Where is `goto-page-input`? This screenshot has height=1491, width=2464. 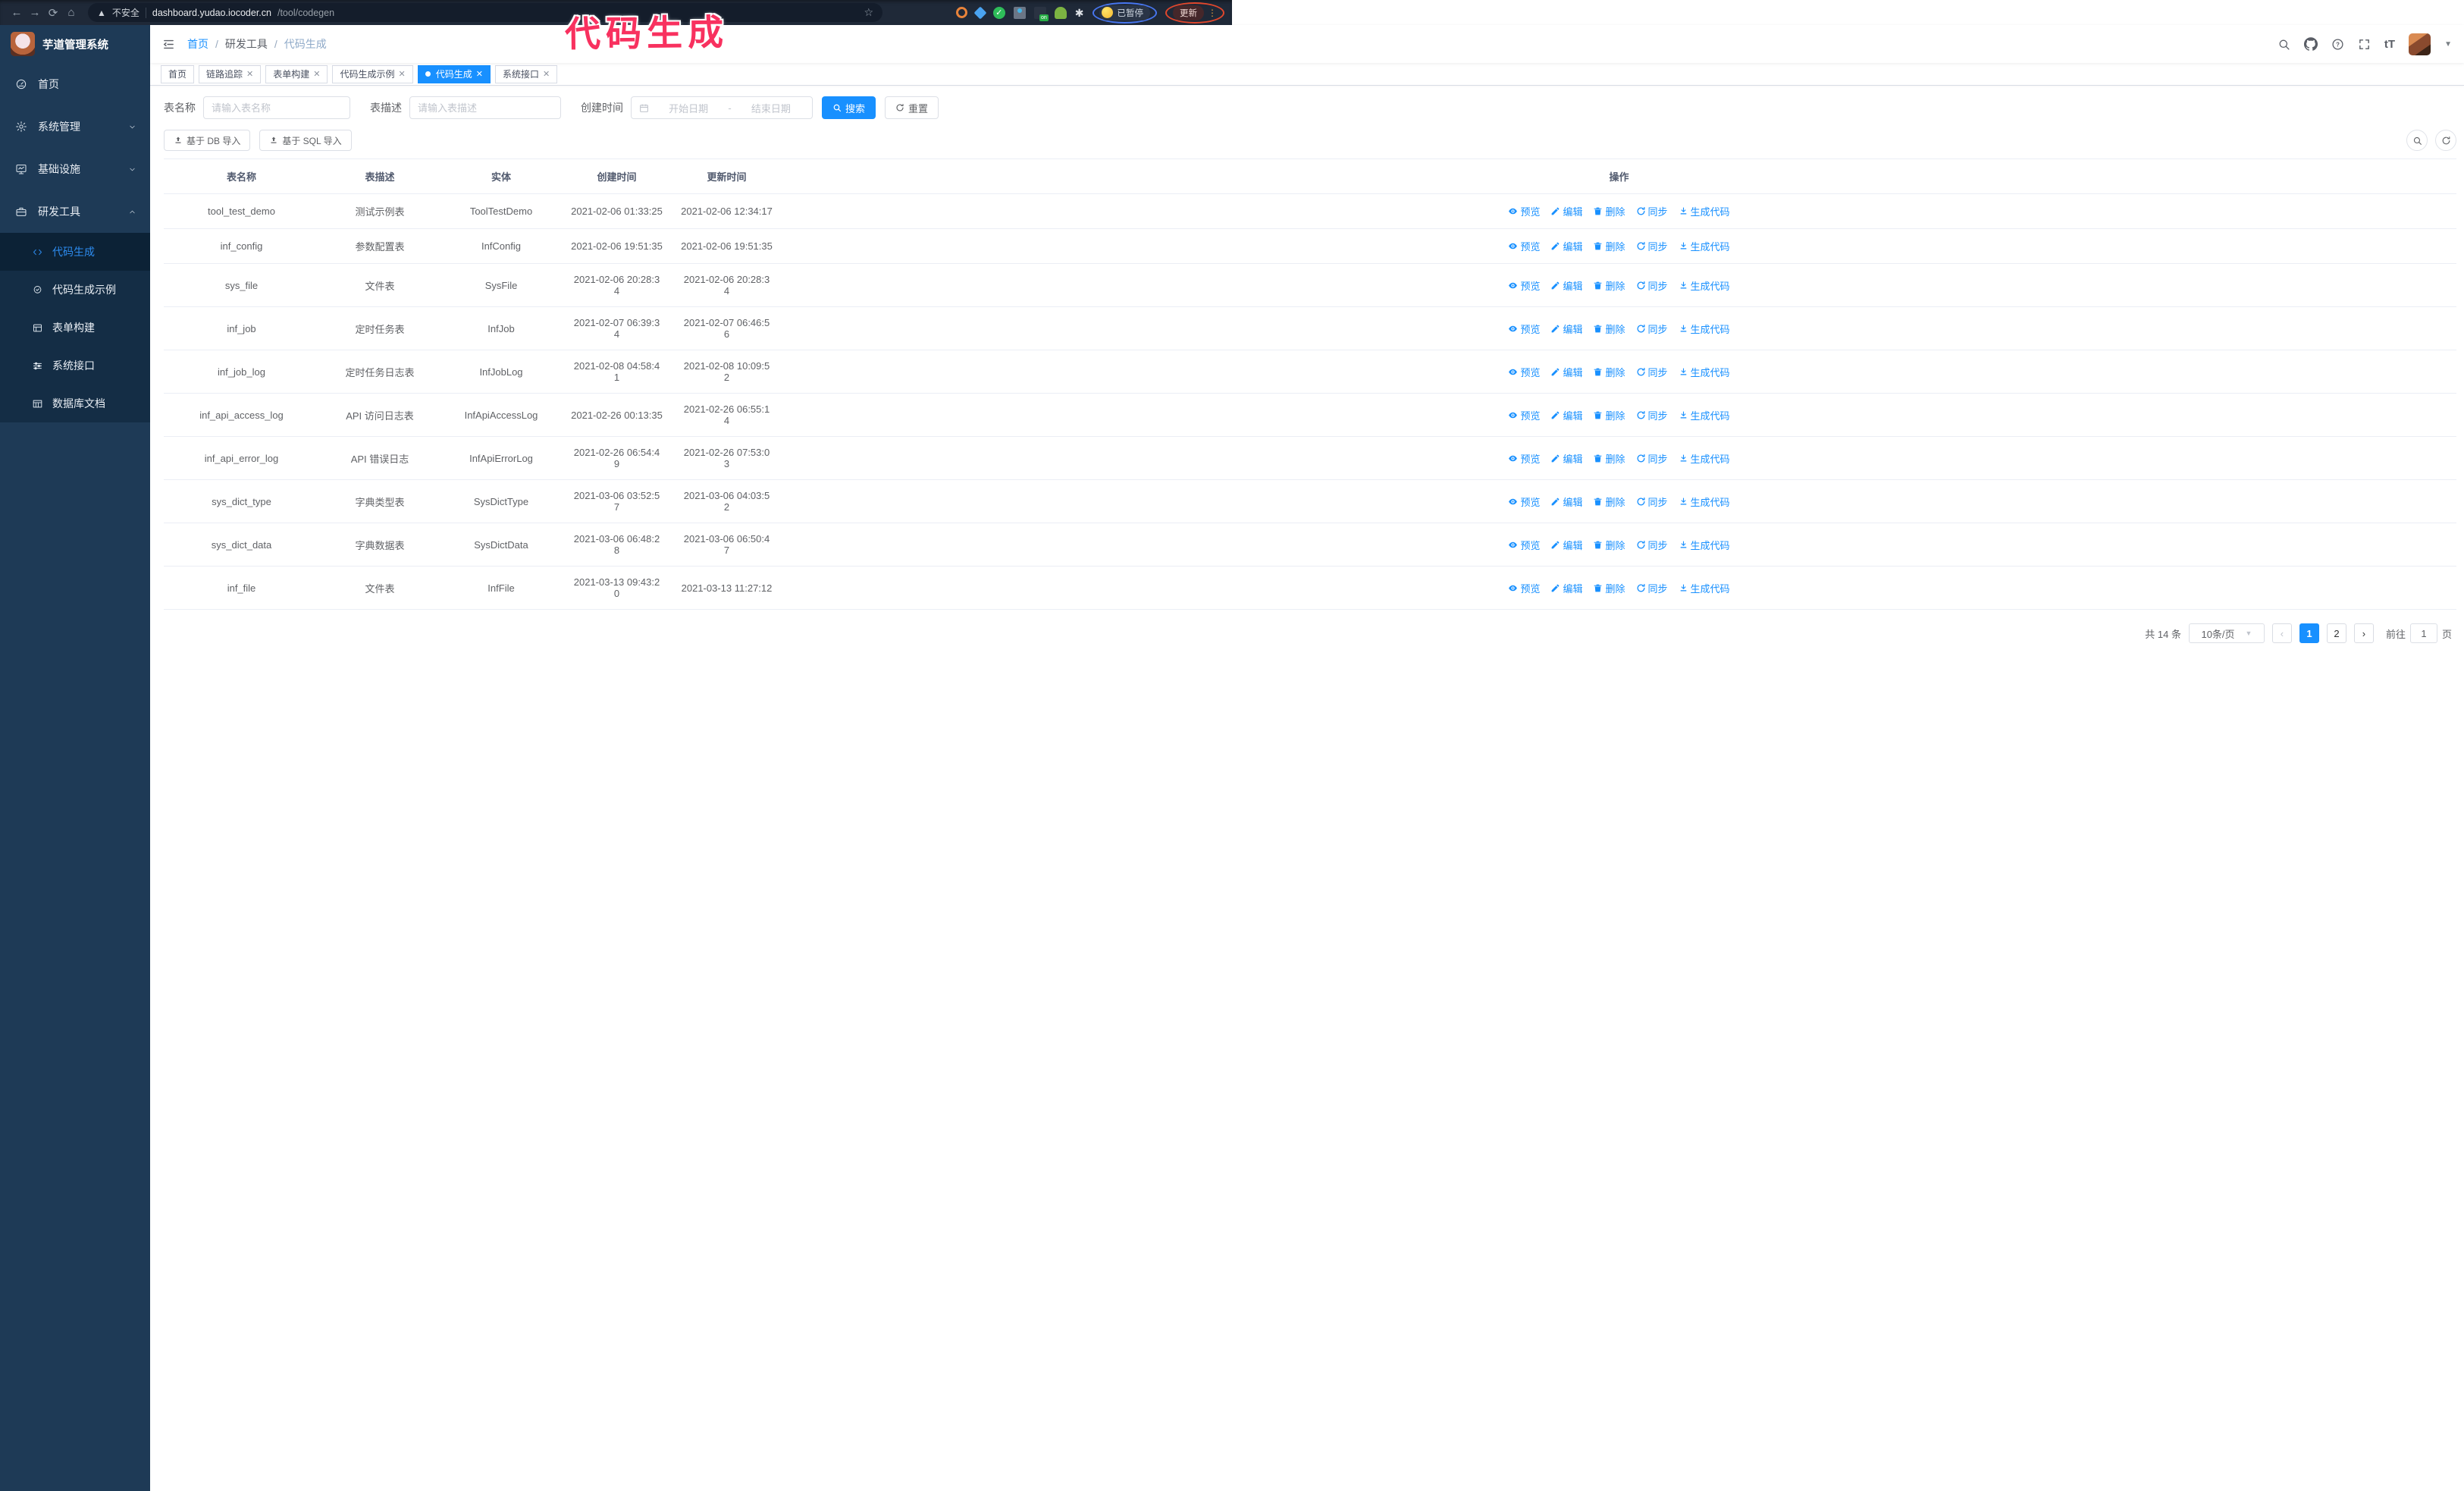 goto-page-input is located at coordinates (2423, 633).